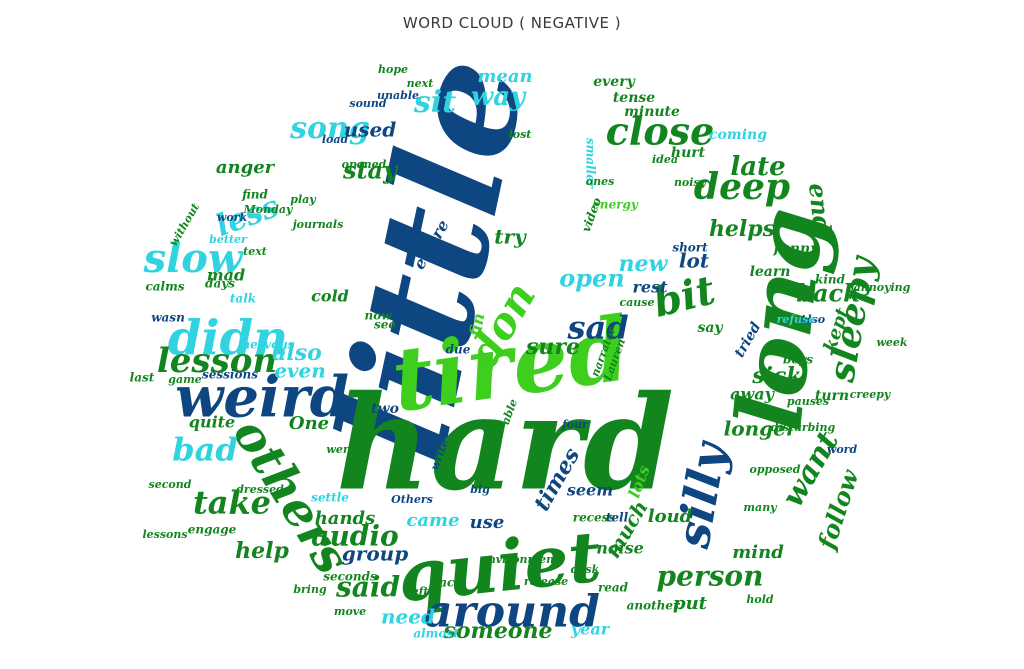  Describe the element at coordinates (690, 603) in the screenshot. I see `cloud-word-put: put` at that location.